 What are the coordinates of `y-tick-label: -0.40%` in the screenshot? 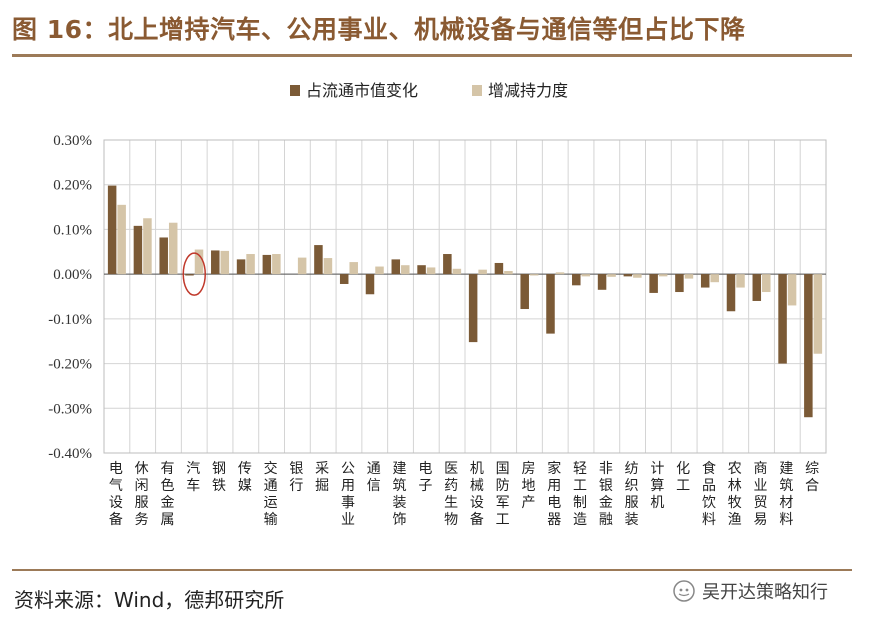 It's located at (70, 454).